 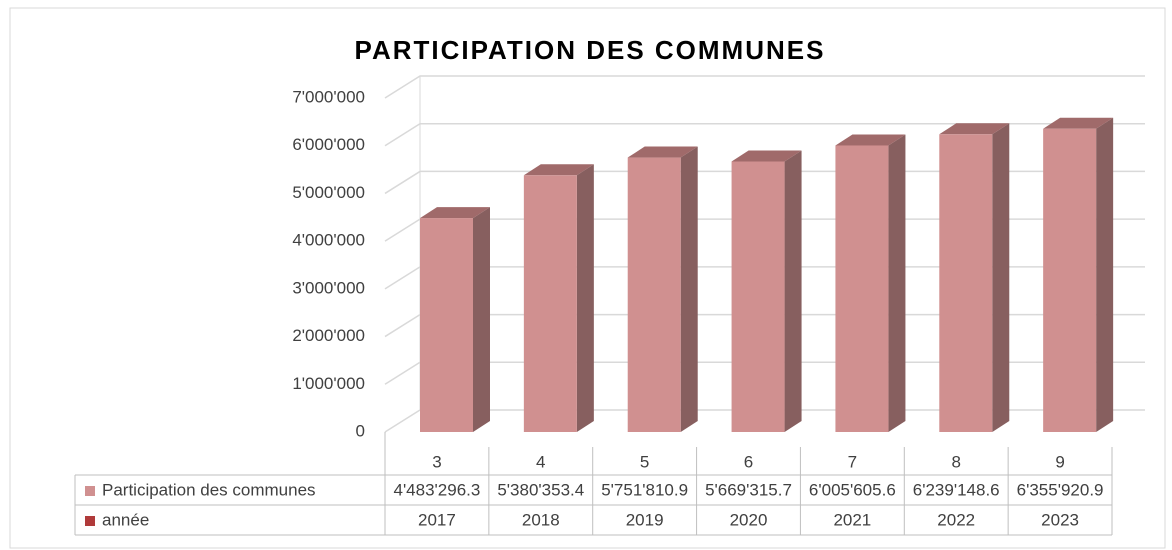 What do you see at coordinates (540, 461) in the screenshot?
I see `x-tick-label: 4` at bounding box center [540, 461].